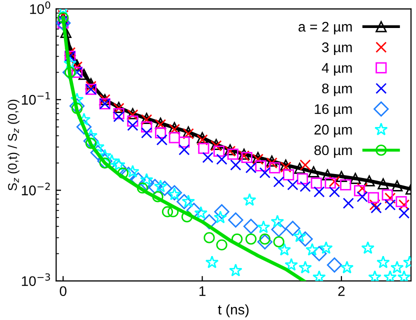  I want to click on y-axis-title: S$_{z}$ (0,t) / S$_{z}$ (0,0), so click(14, 145).